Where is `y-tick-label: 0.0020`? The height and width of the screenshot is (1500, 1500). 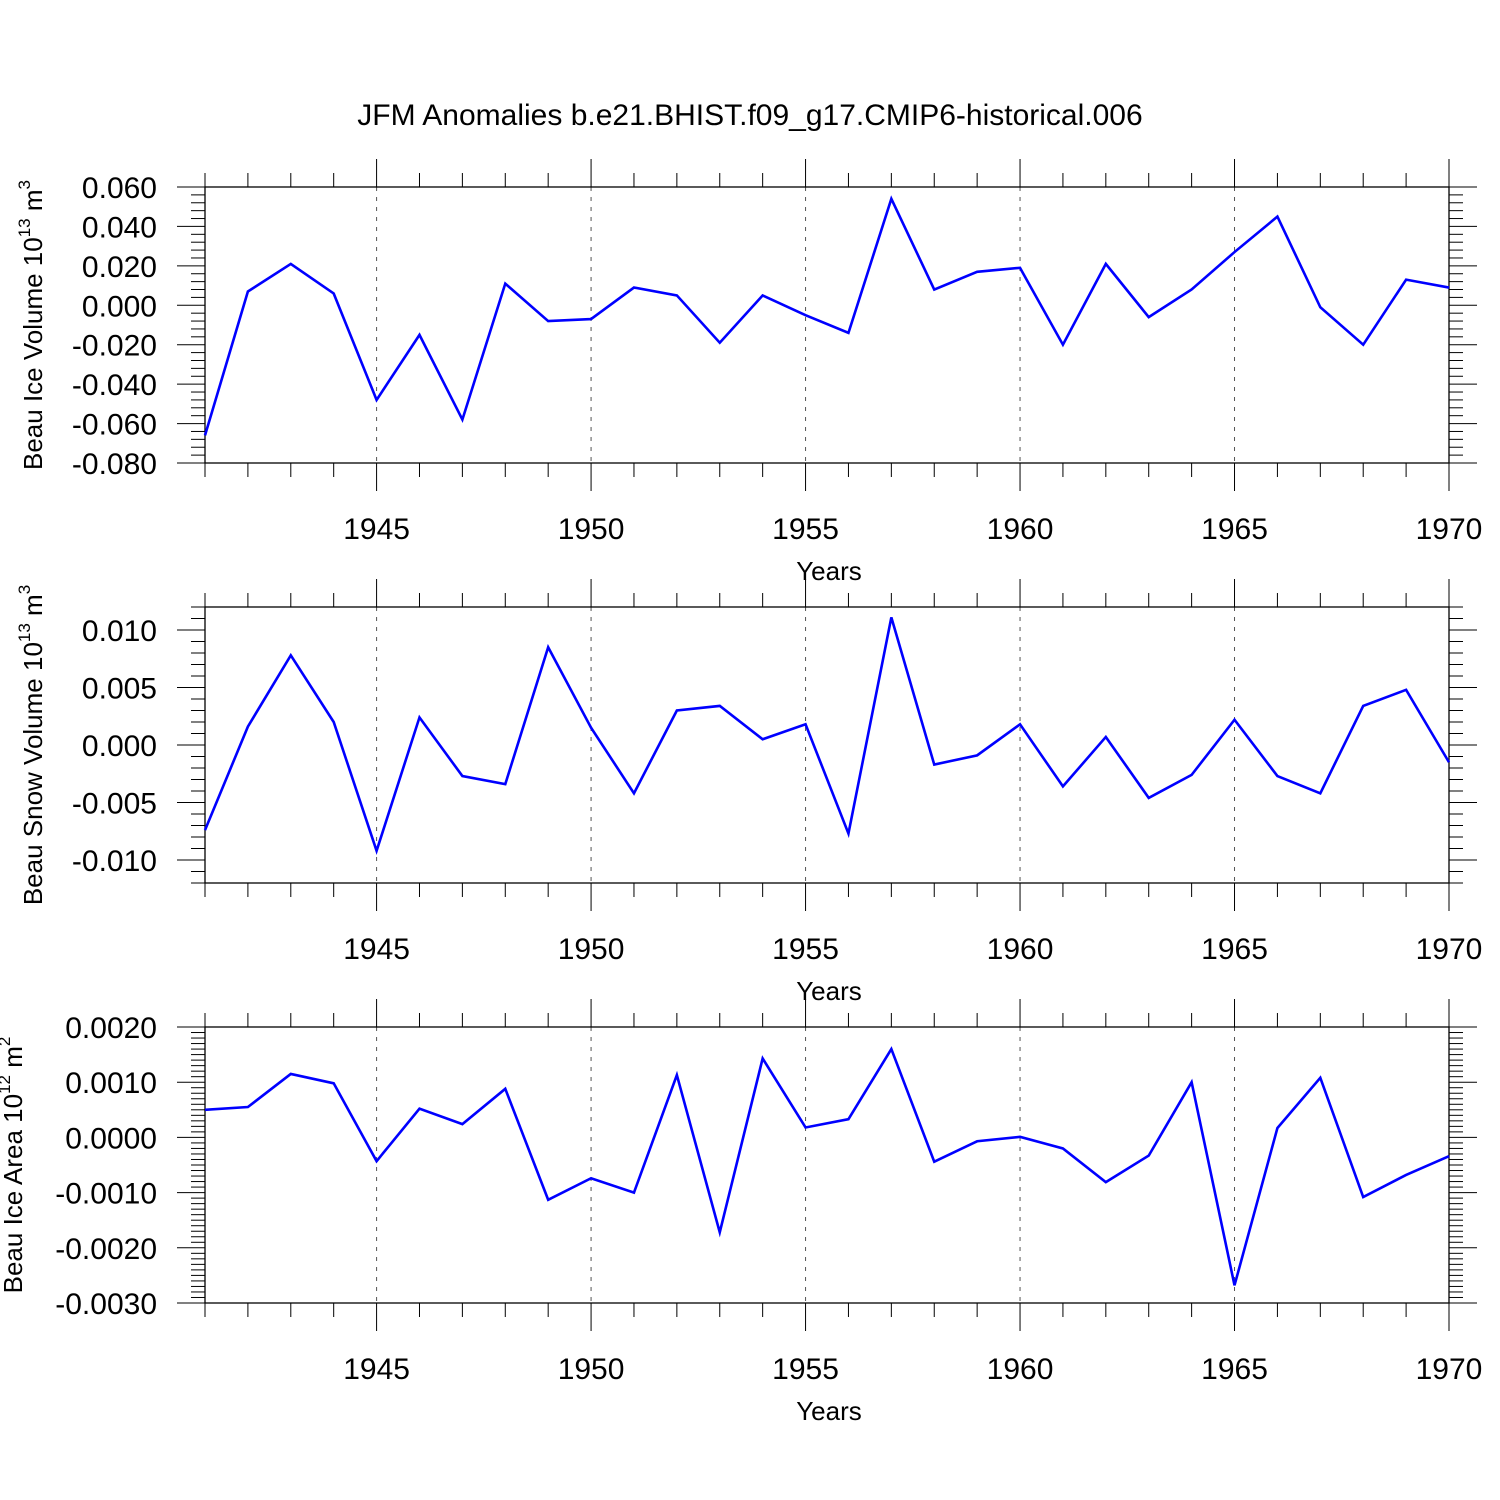 y-tick-label: 0.0020 is located at coordinates (111, 1028).